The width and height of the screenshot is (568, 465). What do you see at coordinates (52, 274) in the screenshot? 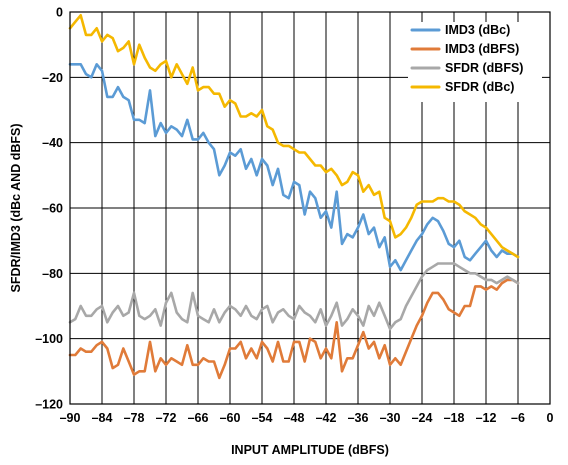
I see `y-tick-label: –80` at bounding box center [52, 274].